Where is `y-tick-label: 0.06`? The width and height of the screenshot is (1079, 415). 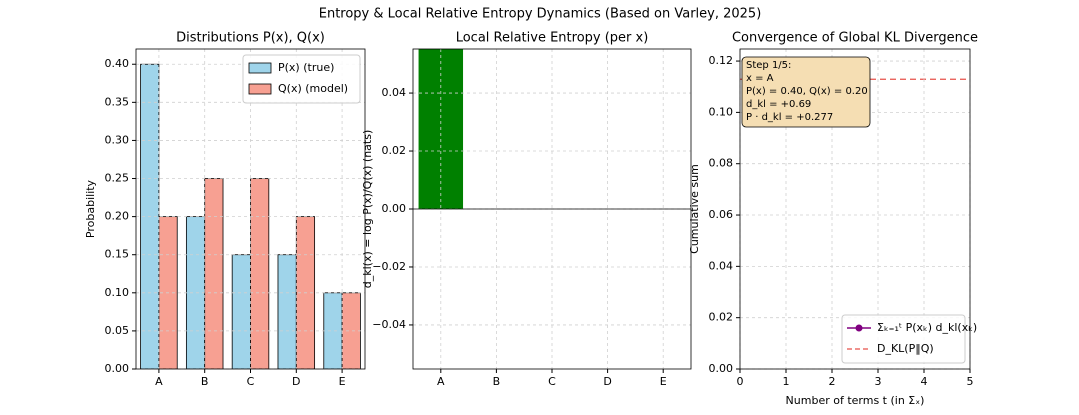
y-tick-label: 0.06 is located at coordinates (721, 214).